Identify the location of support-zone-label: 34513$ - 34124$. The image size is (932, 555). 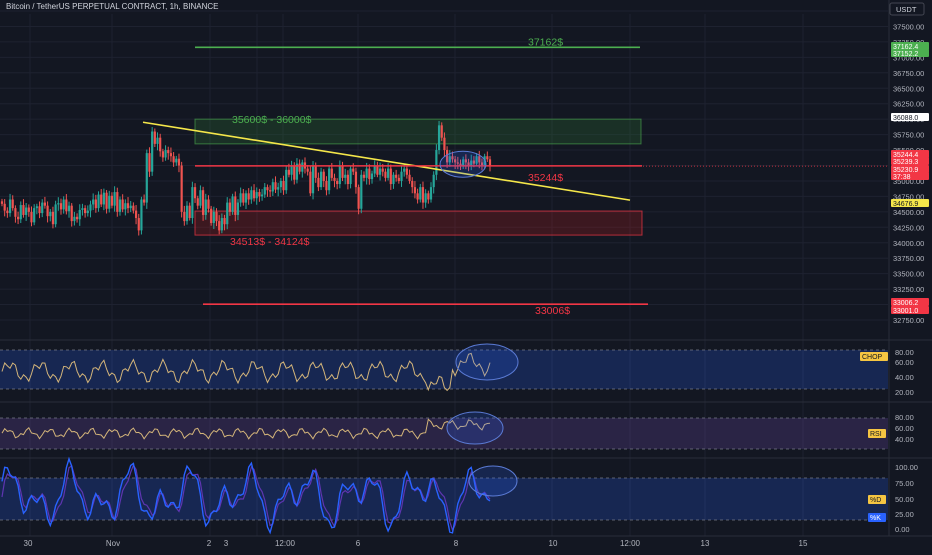
(270, 242).